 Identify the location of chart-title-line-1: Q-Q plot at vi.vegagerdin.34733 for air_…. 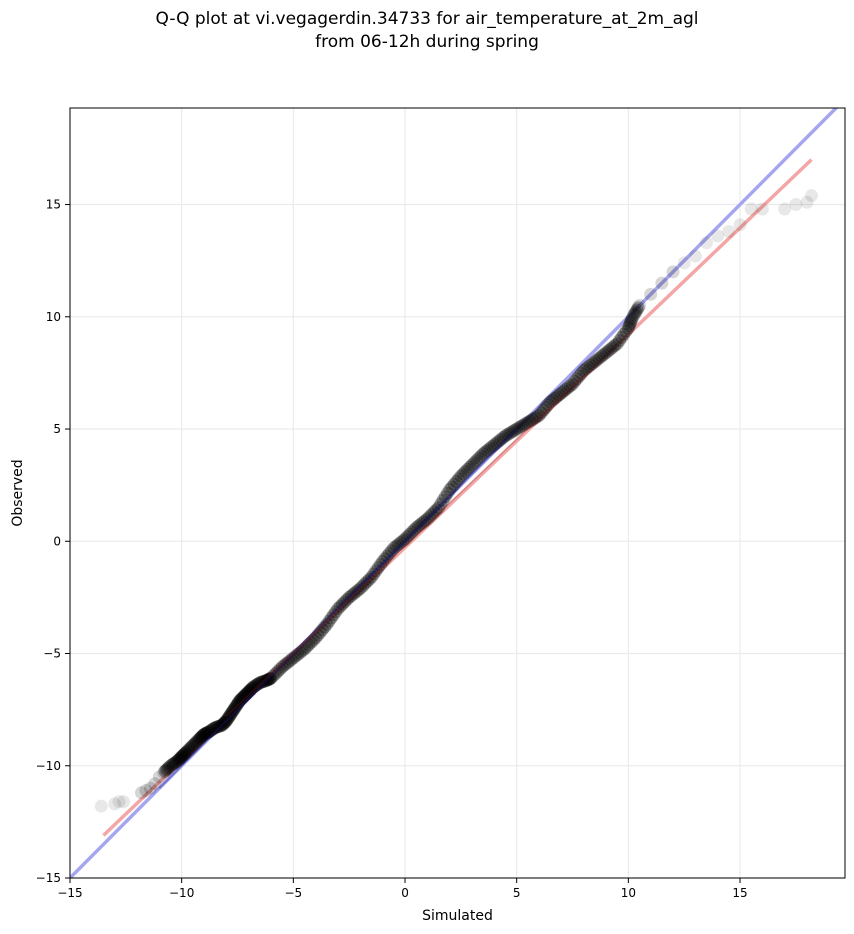
(427, 19).